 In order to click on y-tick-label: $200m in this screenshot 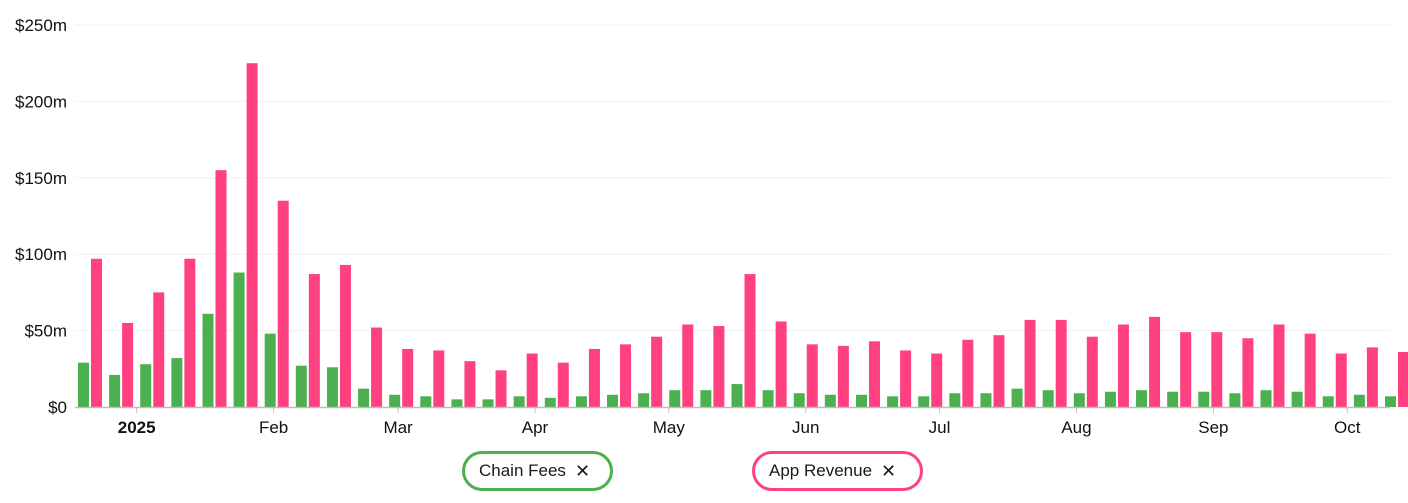, I will do `click(41, 101)`.